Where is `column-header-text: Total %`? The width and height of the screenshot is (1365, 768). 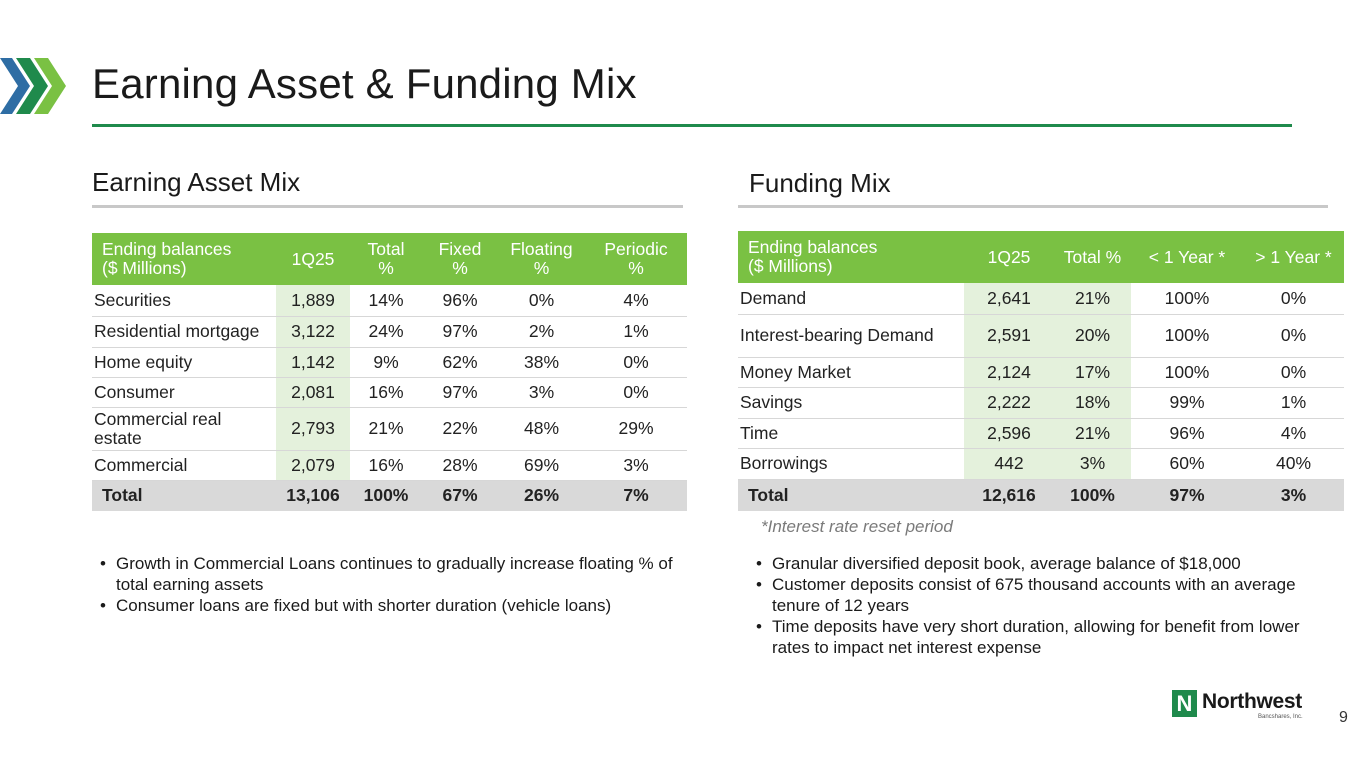
column-header-text: Total % is located at coordinates (1092, 256).